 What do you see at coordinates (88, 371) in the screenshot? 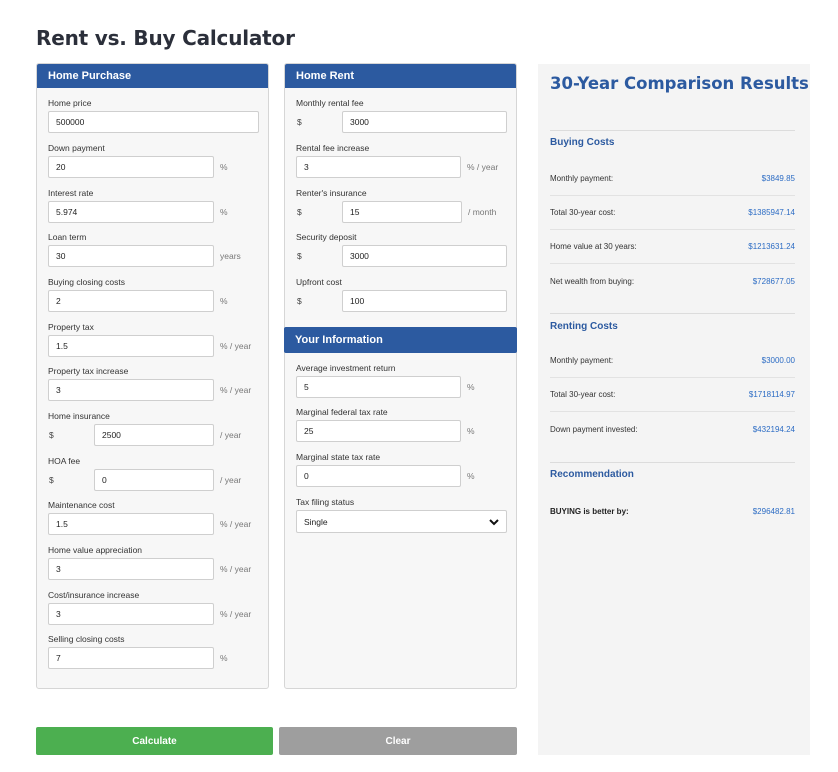
I see `property-tax-increase-label: Property tax increase` at bounding box center [88, 371].